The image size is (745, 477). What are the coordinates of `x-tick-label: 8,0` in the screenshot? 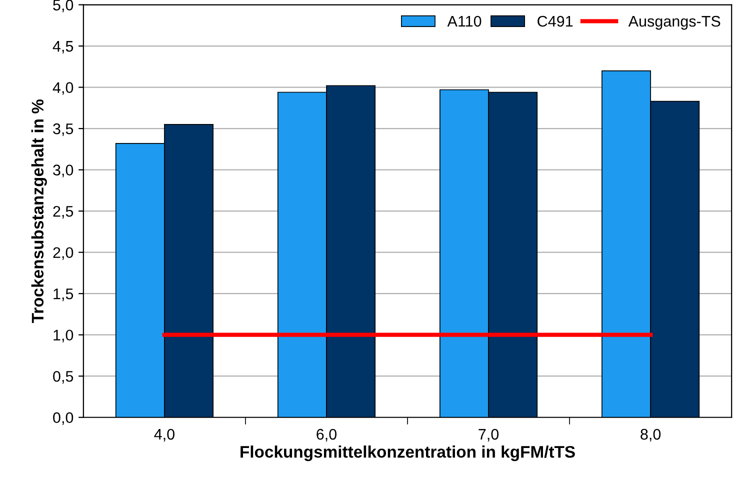 It's located at (650, 435).